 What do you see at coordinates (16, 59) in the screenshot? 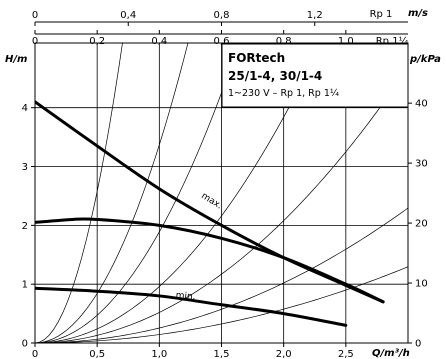
I see `y-axis-left-label: H/m` at bounding box center [16, 59].